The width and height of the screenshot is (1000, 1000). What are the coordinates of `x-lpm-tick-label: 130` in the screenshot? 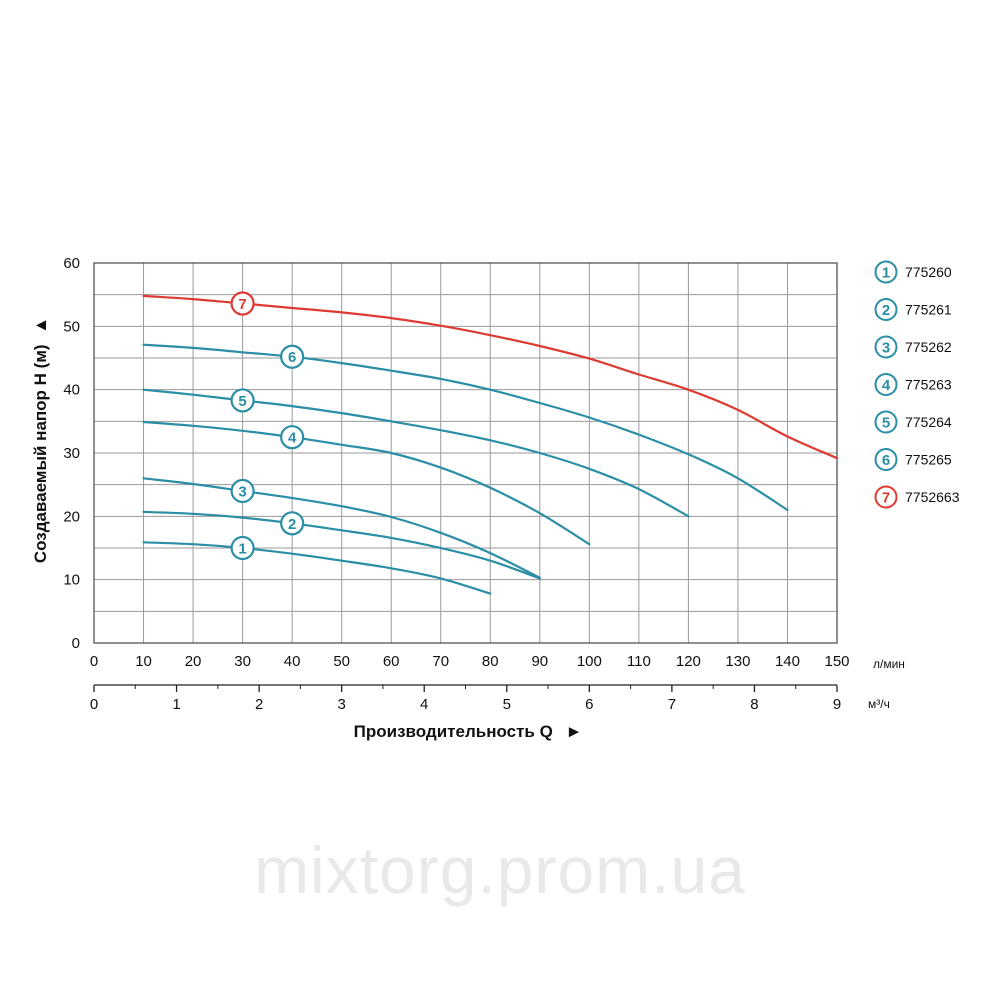 It's located at (737, 661).